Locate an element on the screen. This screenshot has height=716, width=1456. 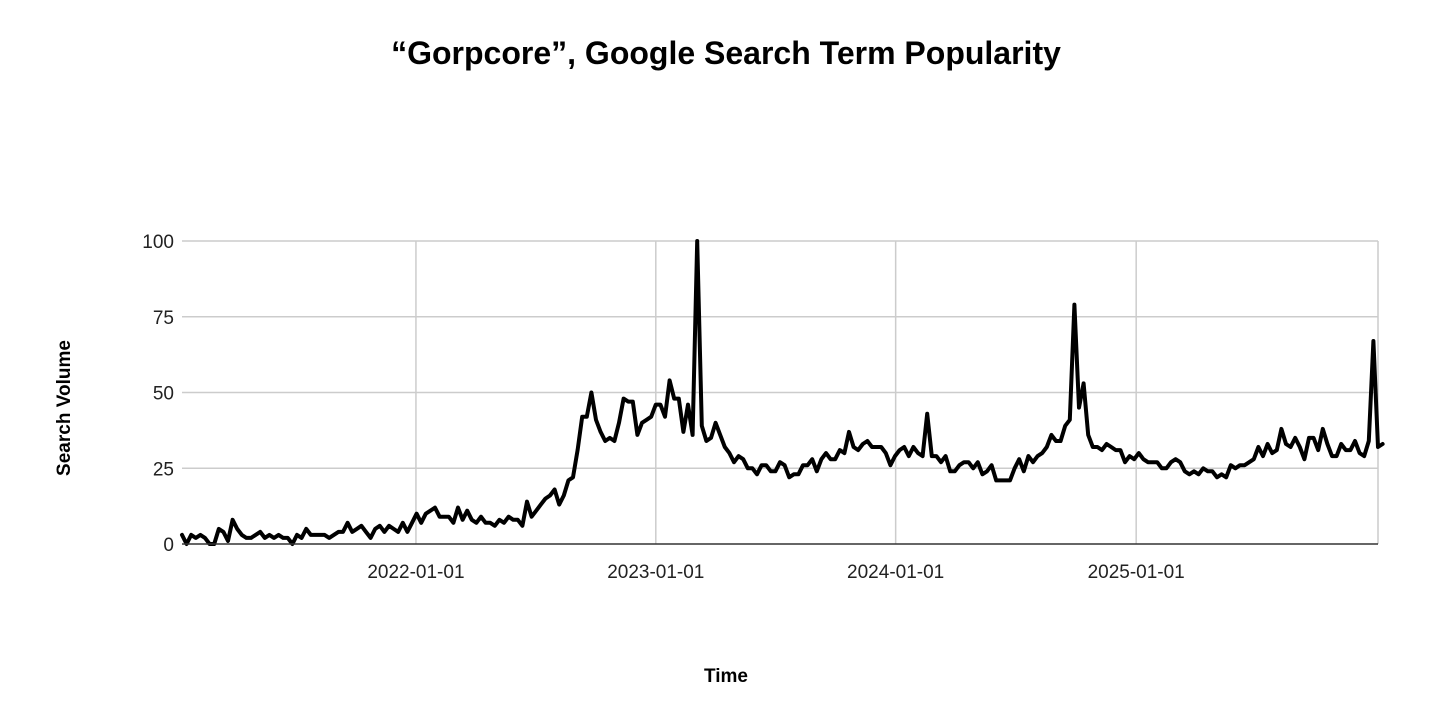
y-tick-label: 50 is located at coordinates (163, 394).